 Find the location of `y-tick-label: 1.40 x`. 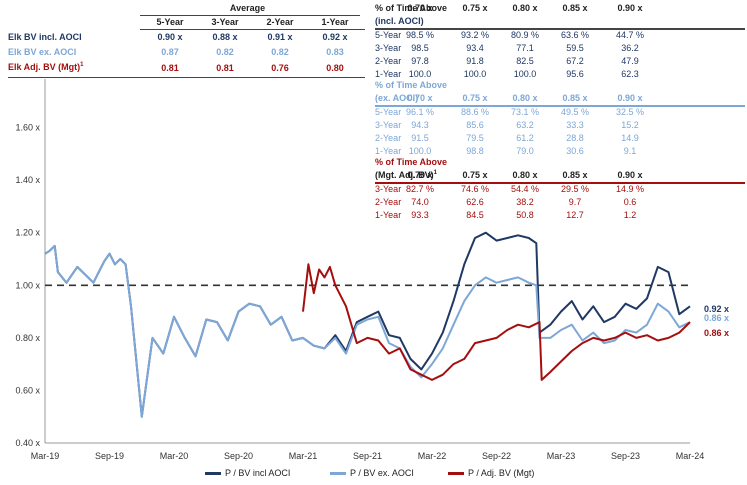

y-tick-label: 1.40 x is located at coordinates (27, 180).